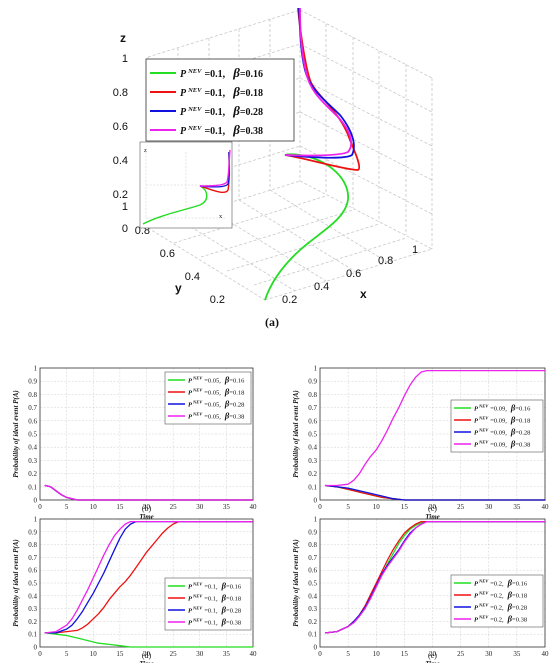 Image resolution: width=550 pixels, height=663 pixels. Describe the element at coordinates (32, 622) in the screenshot. I see `panel-d-y-tick-label: 0.2` at that location.